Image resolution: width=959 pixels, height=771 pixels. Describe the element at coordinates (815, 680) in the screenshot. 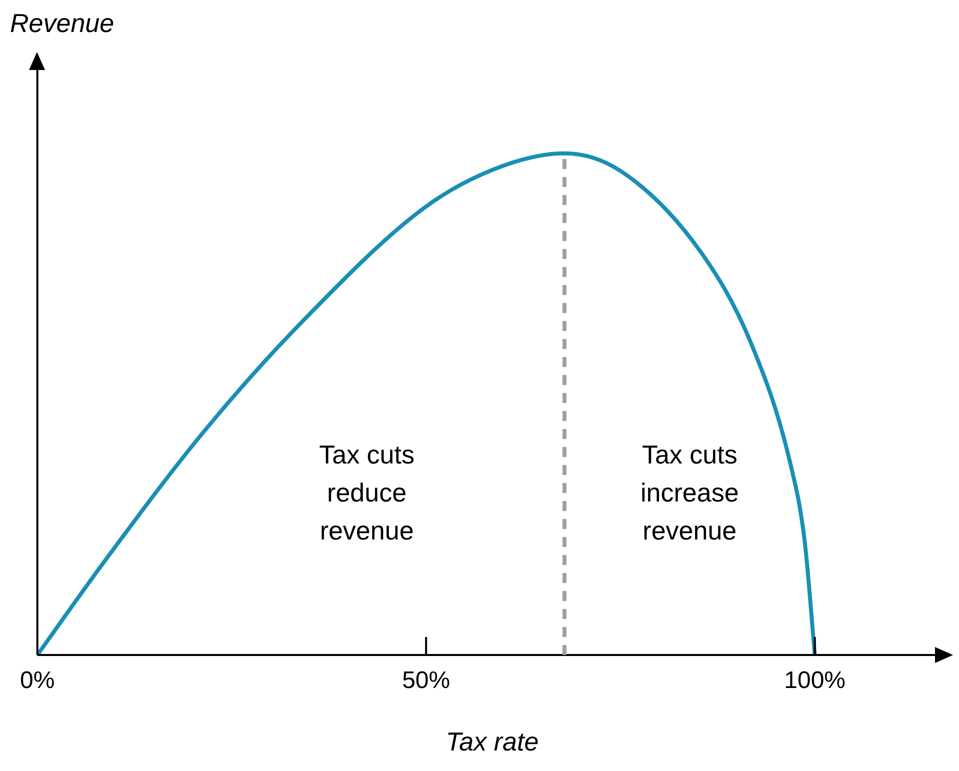

I see `x-tick-label: 100%` at that location.